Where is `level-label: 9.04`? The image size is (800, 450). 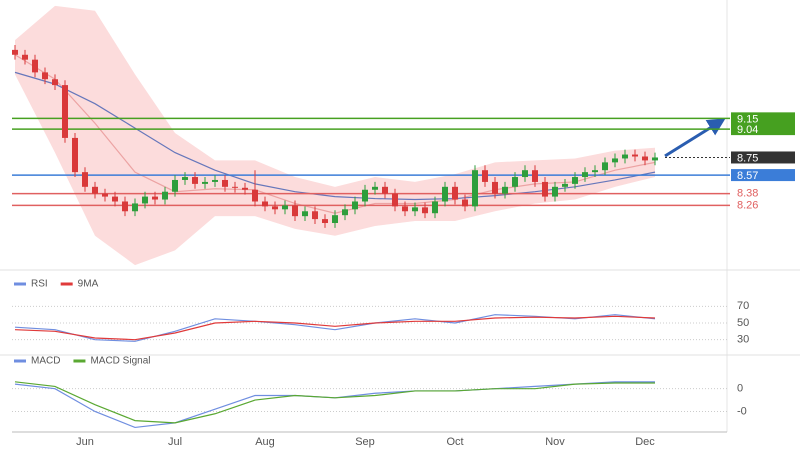 level-label: 9.04 is located at coordinates (747, 130).